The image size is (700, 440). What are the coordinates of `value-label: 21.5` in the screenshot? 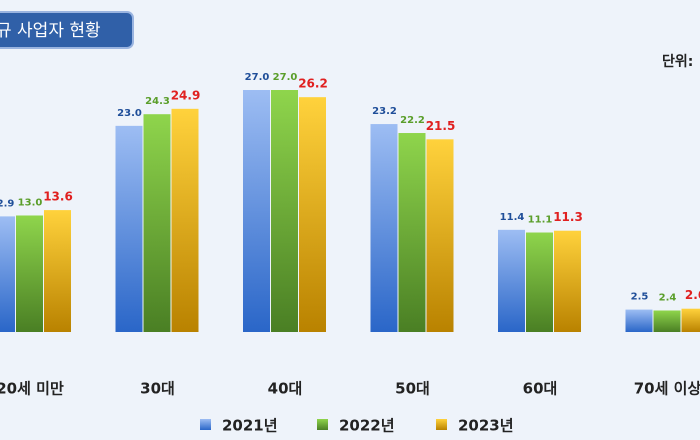 It's located at (441, 126).